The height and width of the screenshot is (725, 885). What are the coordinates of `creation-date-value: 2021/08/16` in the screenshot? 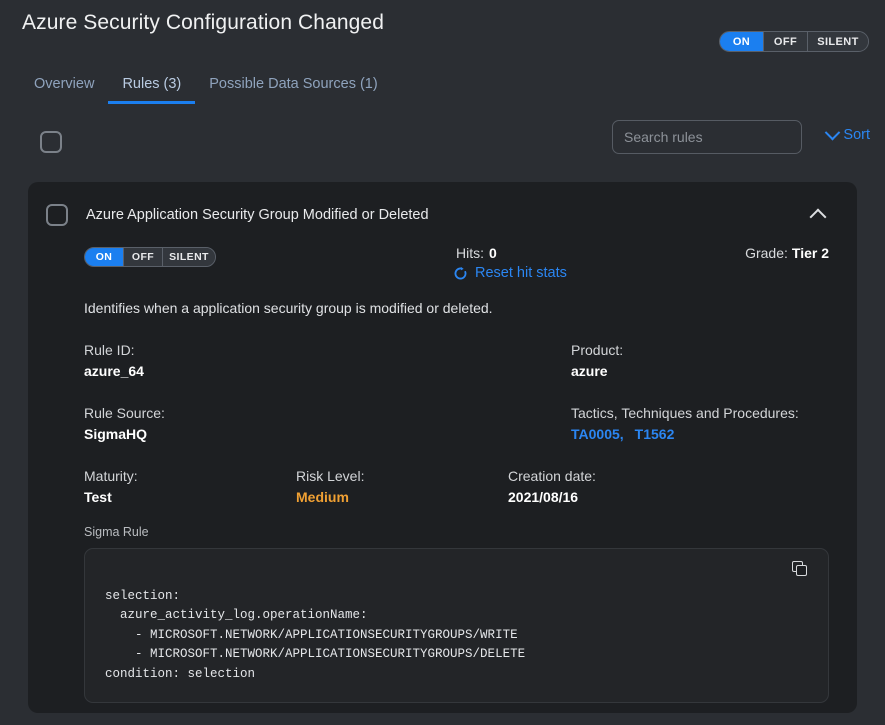 It's located at (543, 497).